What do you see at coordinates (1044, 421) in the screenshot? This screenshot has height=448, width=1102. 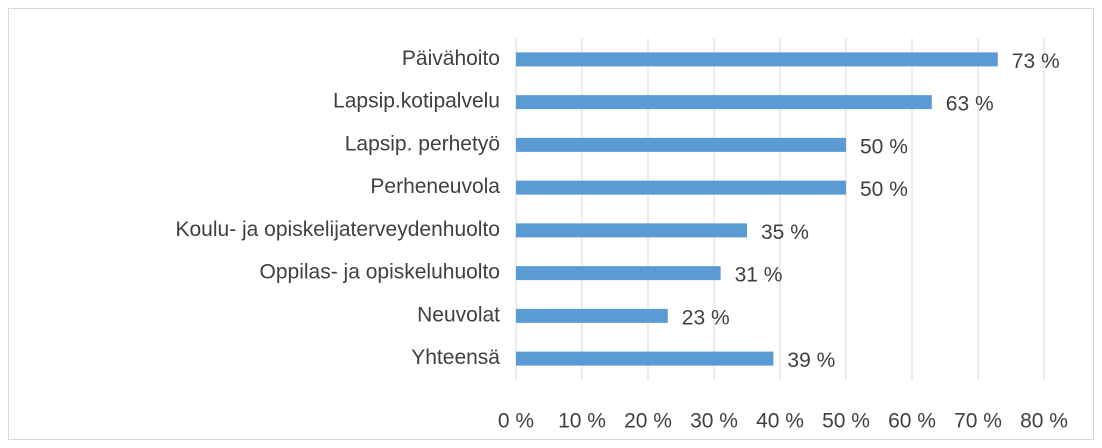 I see `x-tick-label: 80 %` at bounding box center [1044, 421].